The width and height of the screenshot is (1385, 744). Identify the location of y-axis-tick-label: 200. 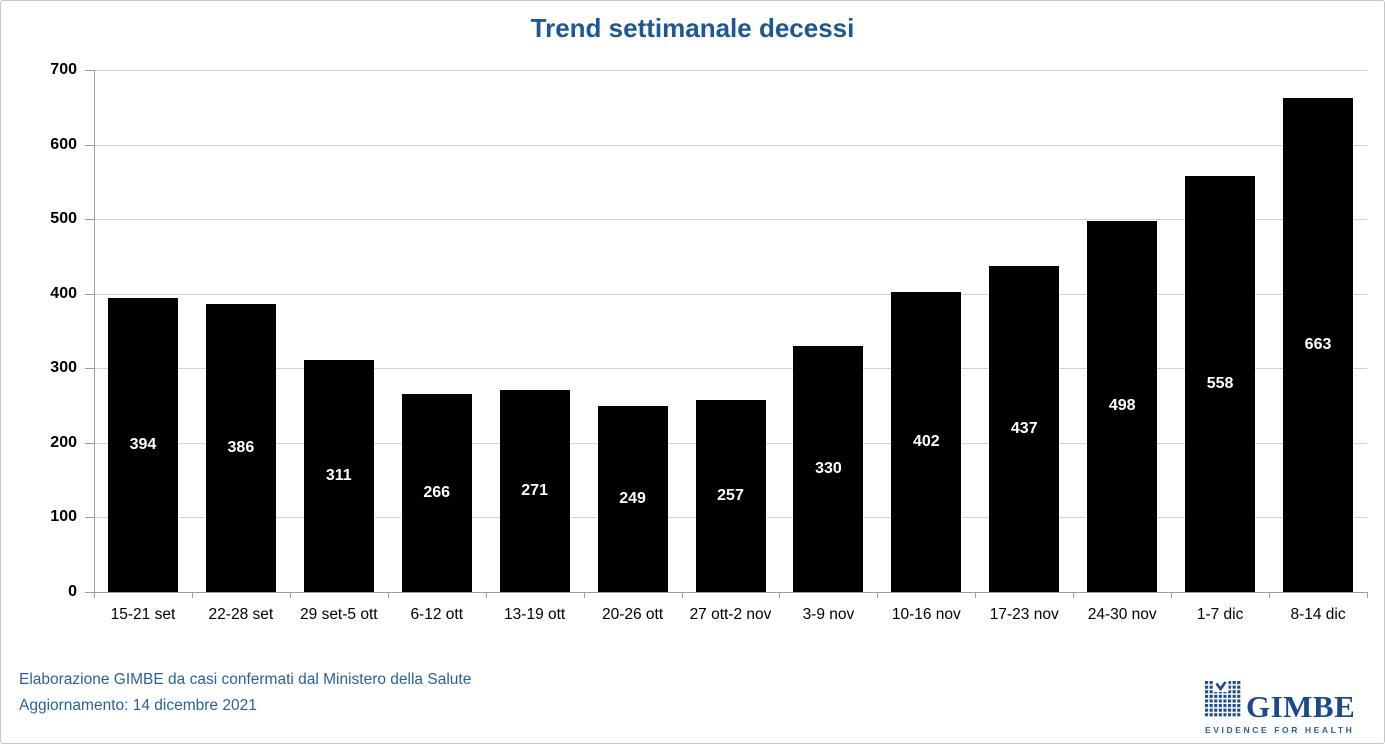
(63, 442).